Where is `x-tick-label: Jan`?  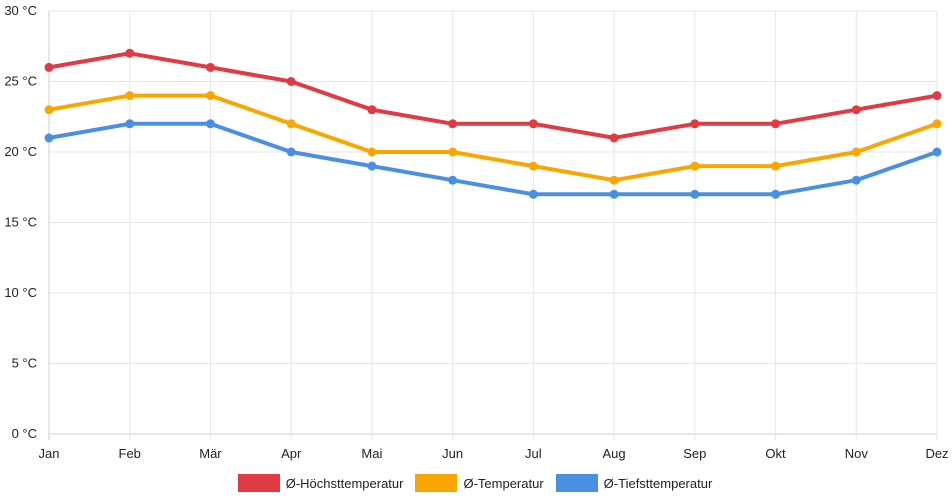 x-tick-label: Jan is located at coordinates (49, 453).